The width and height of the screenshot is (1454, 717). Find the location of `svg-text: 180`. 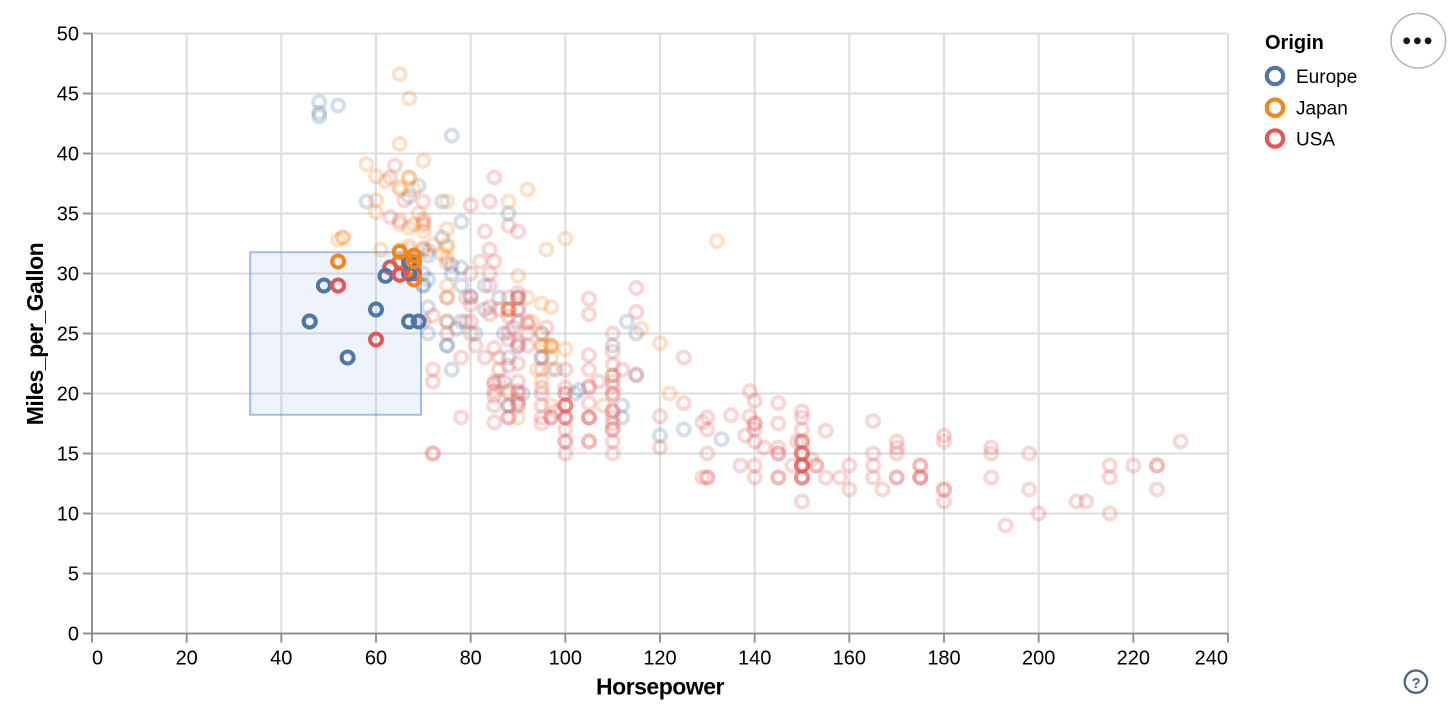

svg-text: 180 is located at coordinates (943, 659).